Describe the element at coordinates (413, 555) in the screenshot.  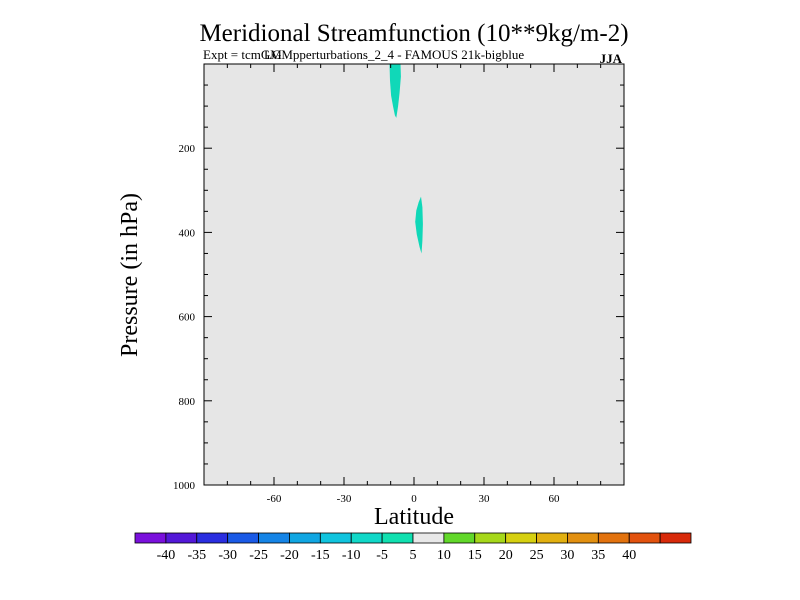
I see `colorbar-label: 5` at that location.